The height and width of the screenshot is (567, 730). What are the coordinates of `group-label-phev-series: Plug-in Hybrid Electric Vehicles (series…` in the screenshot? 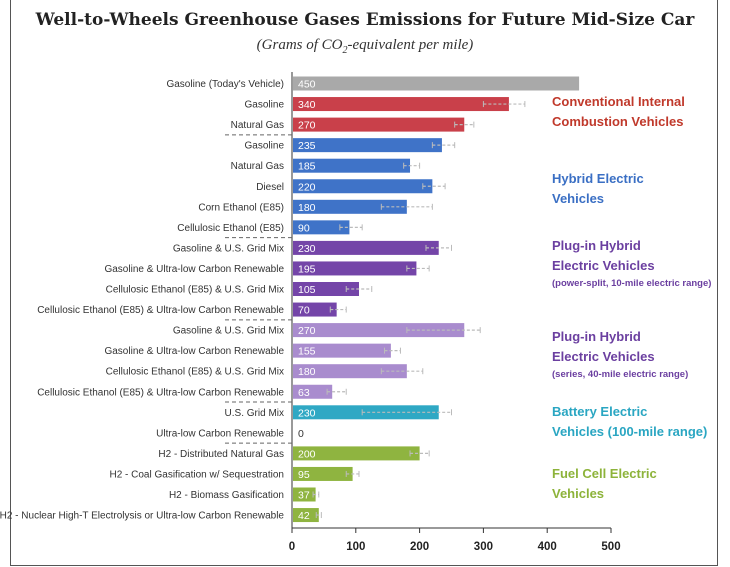 It's located at (620, 354).